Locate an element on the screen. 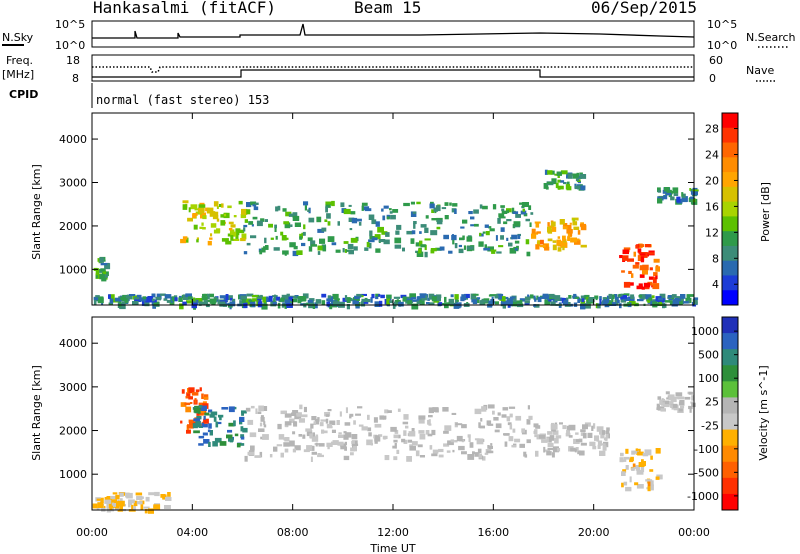 This screenshot has width=800, height=554. x-tick-label: 16:00 is located at coordinates (493, 532).